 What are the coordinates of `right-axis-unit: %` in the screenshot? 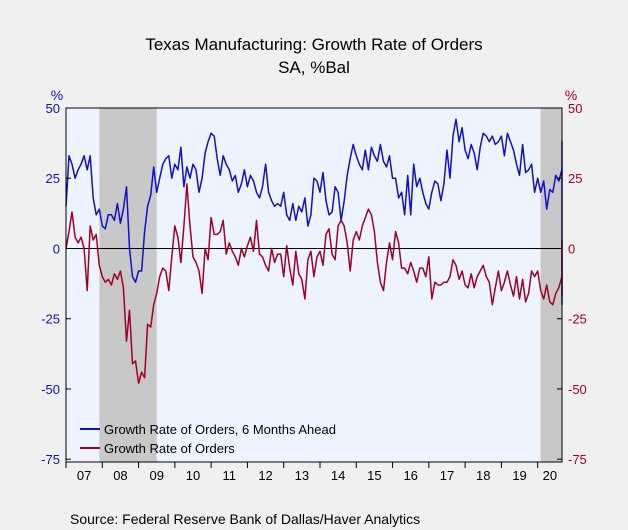 It's located at (571, 95).